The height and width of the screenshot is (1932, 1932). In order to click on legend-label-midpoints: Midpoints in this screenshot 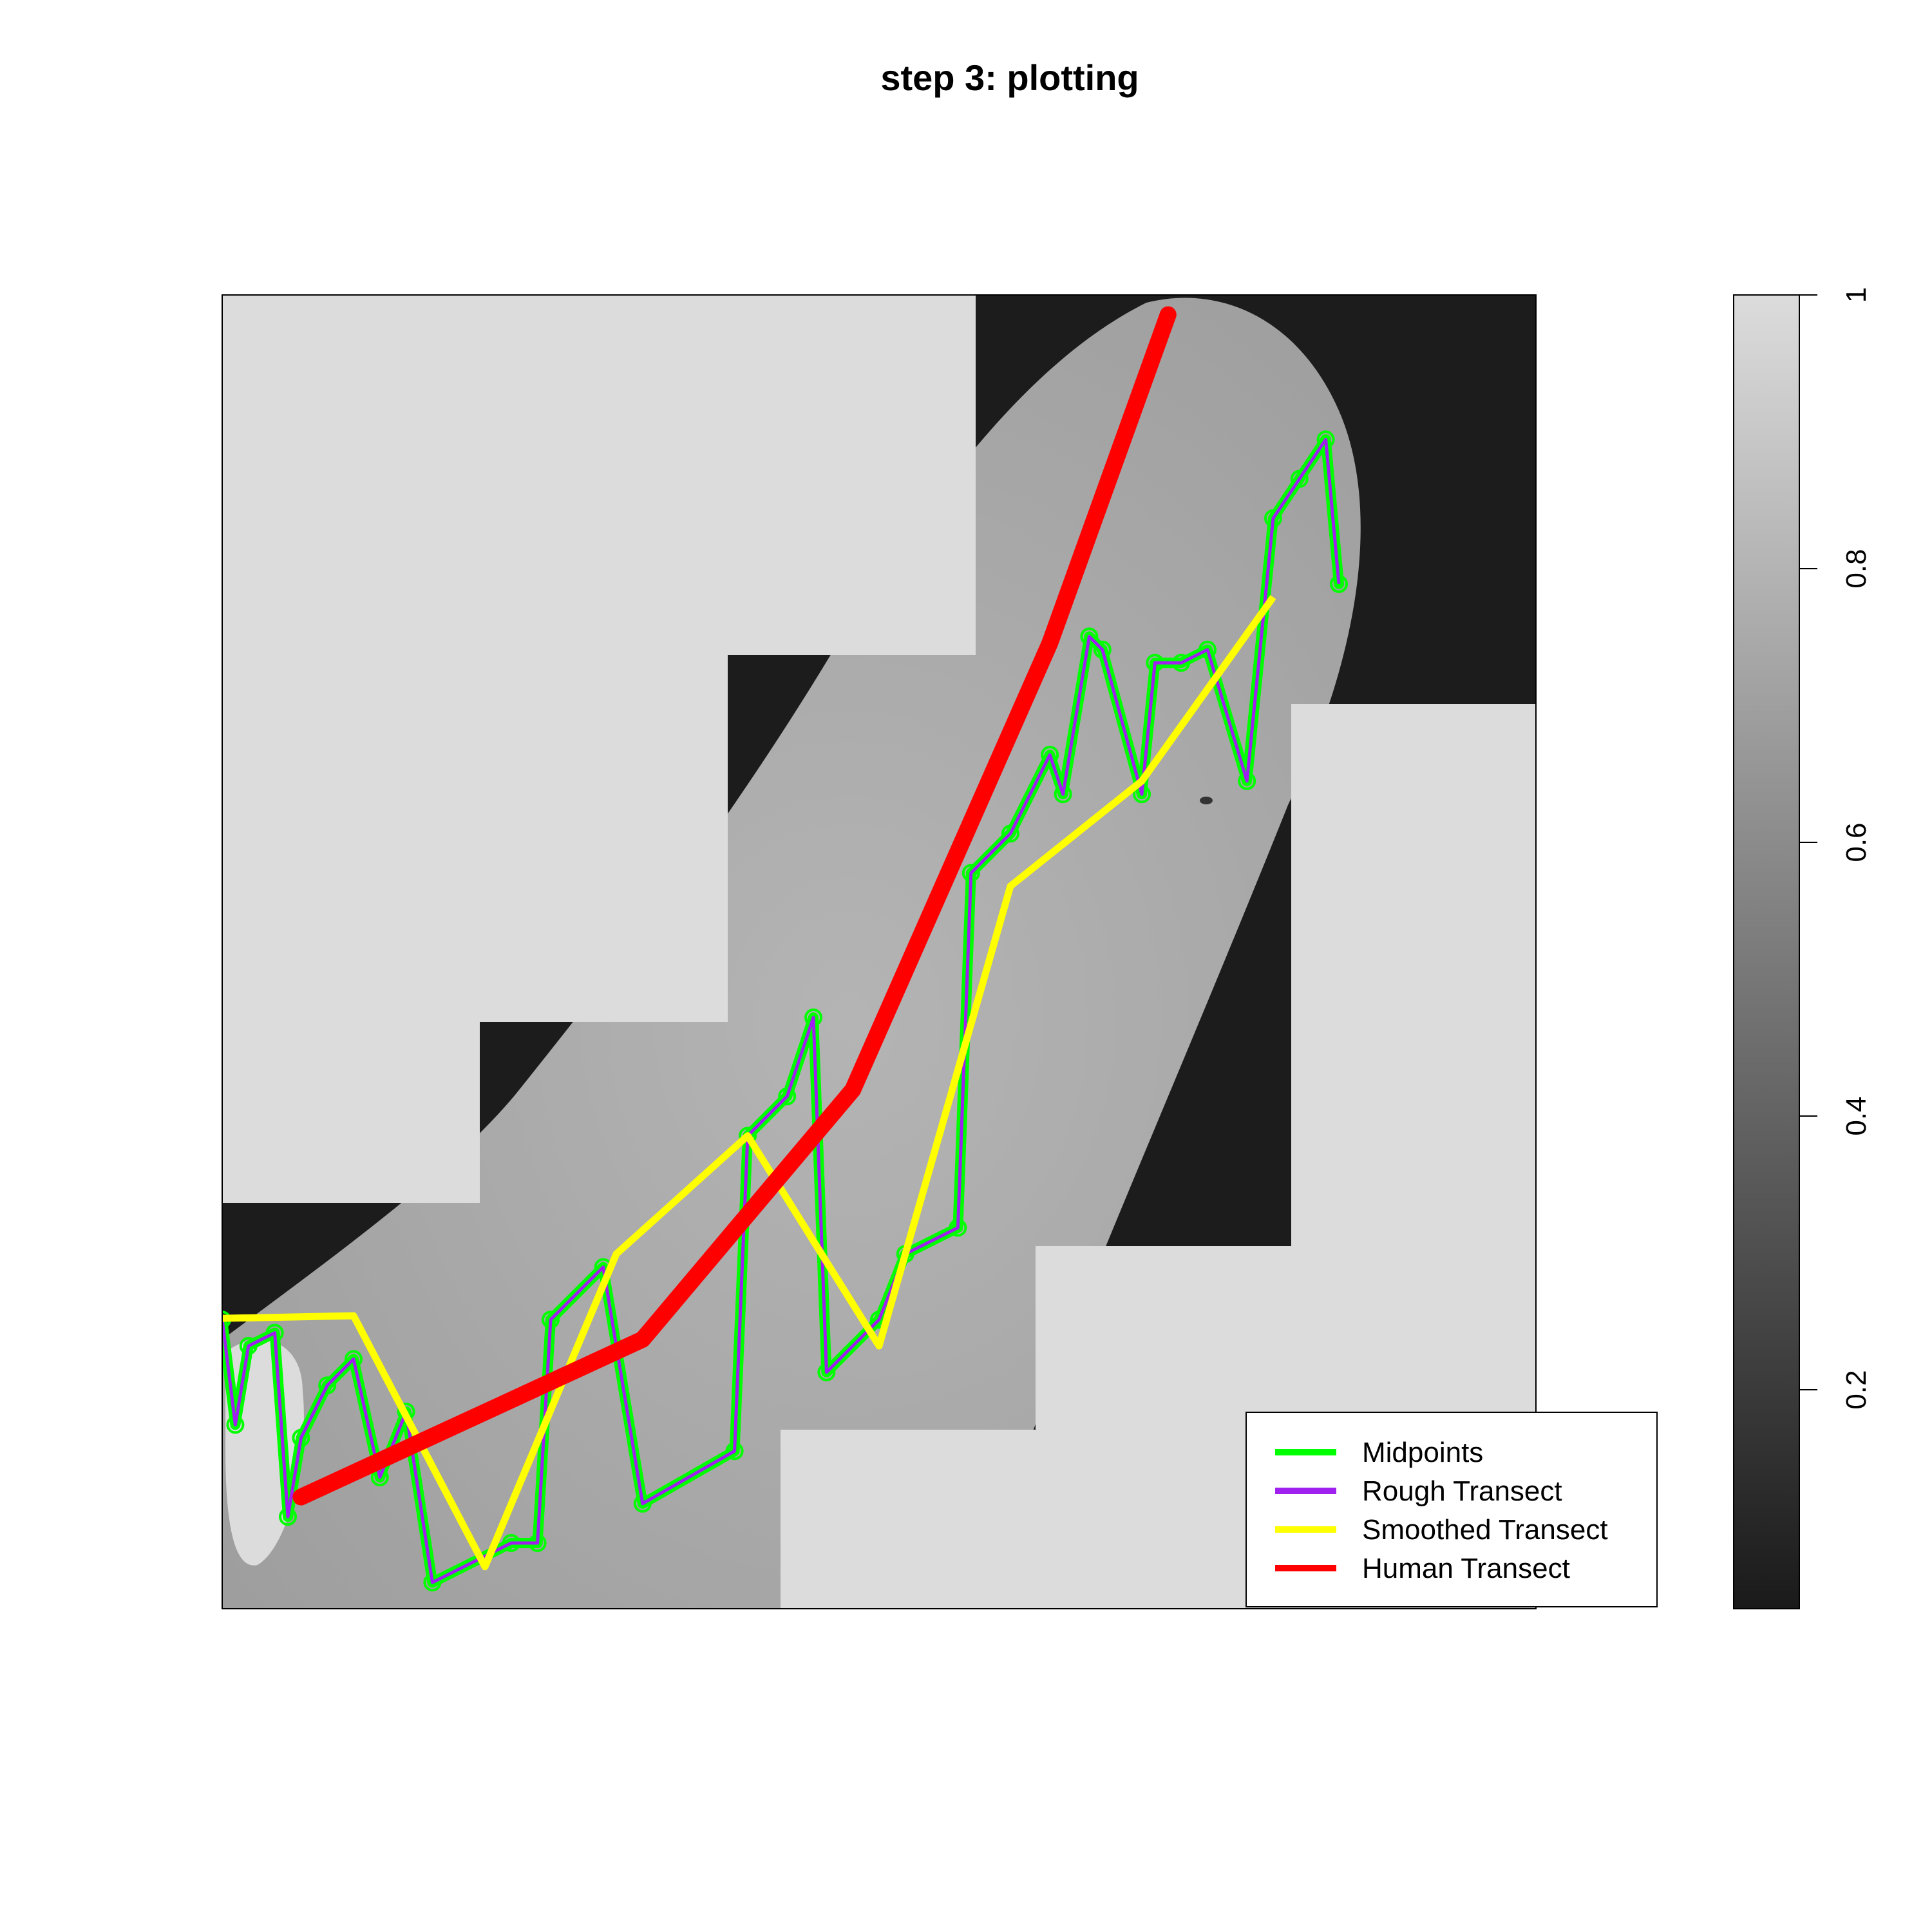, I will do `click(1422, 1452)`.